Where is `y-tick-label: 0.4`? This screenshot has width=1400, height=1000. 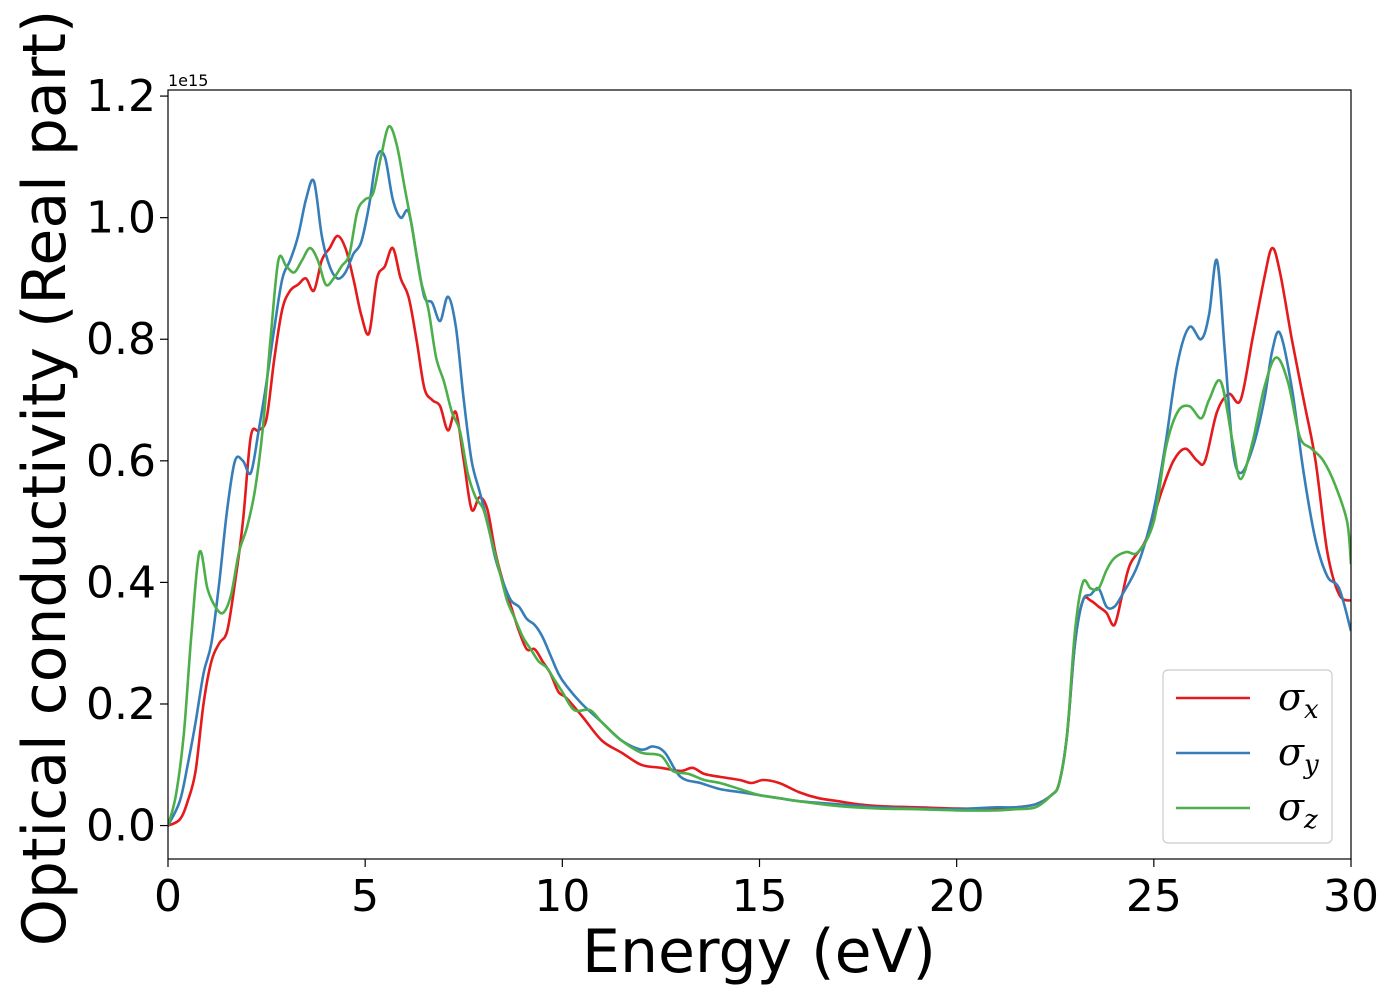 y-tick-label: 0.4 is located at coordinates (121, 582).